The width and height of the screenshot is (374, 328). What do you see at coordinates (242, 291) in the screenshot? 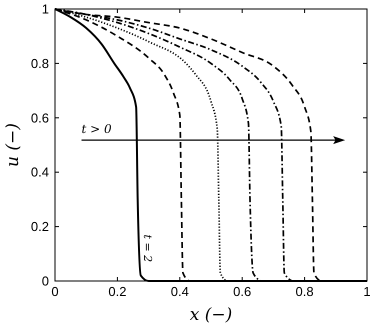
I see `x-tick-label: 0.6` at bounding box center [242, 291].